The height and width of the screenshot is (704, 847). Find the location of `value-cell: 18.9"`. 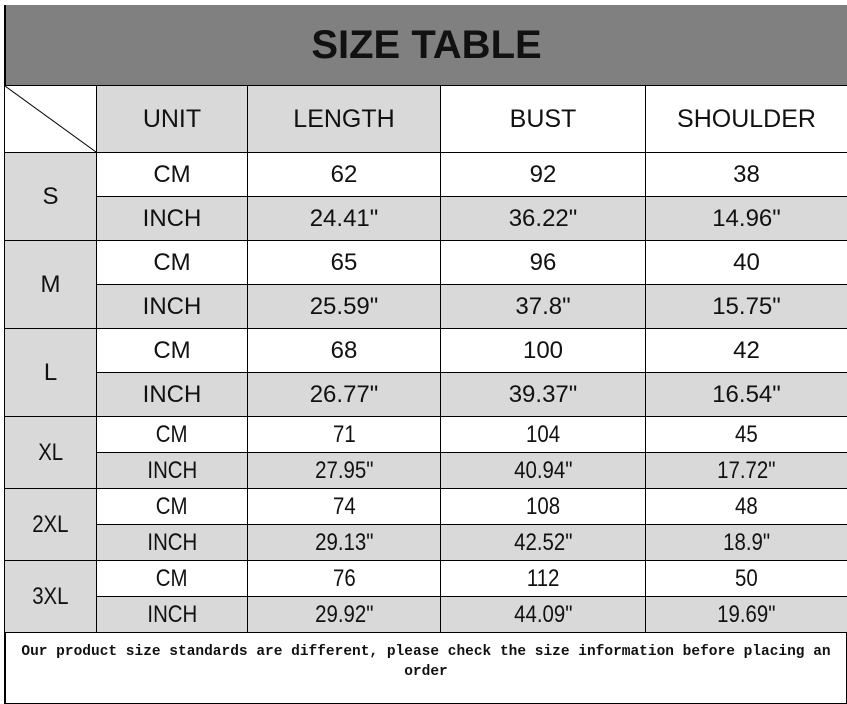

value-cell: 18.9" is located at coordinates (746, 542).